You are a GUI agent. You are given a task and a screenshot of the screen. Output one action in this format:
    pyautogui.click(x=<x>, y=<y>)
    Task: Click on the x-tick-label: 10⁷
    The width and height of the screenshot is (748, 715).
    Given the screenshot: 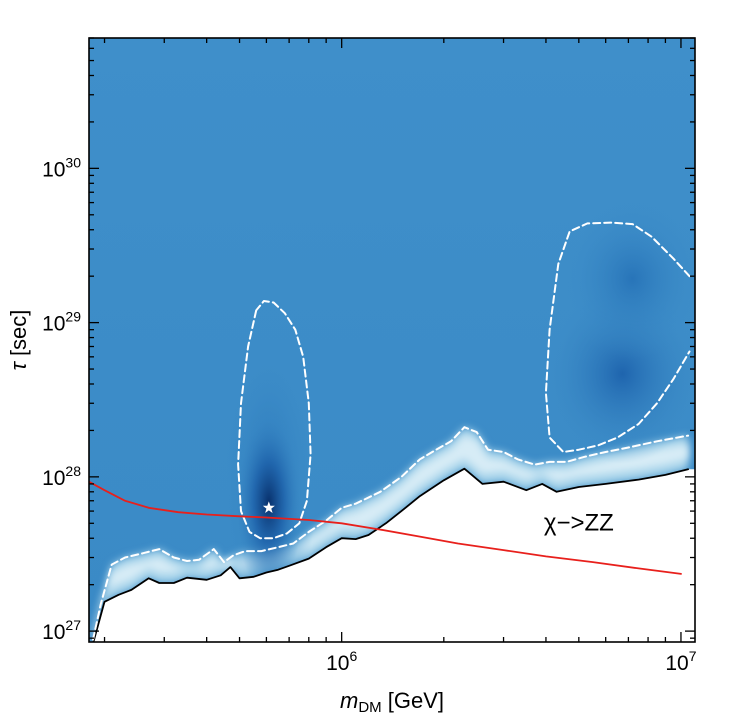 What is the action you would take?
    pyautogui.click(x=680, y=661)
    